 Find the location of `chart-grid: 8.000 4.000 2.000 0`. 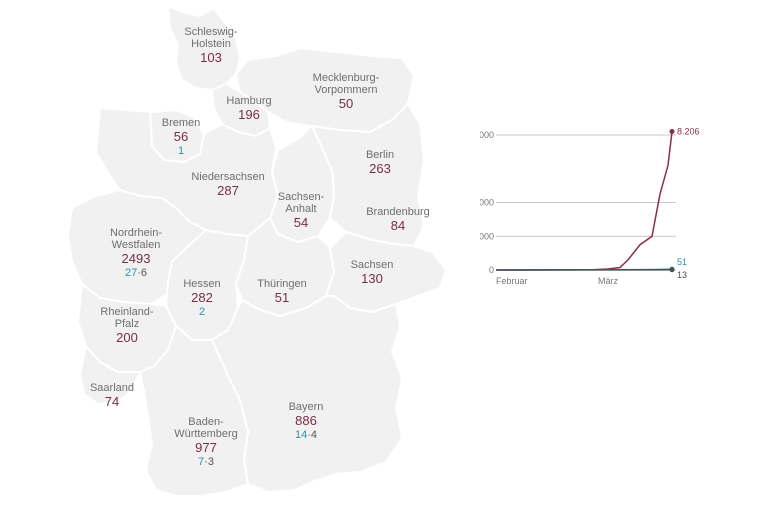

chart-grid: 8.000 4.000 2.000 0 is located at coordinates (578, 202).